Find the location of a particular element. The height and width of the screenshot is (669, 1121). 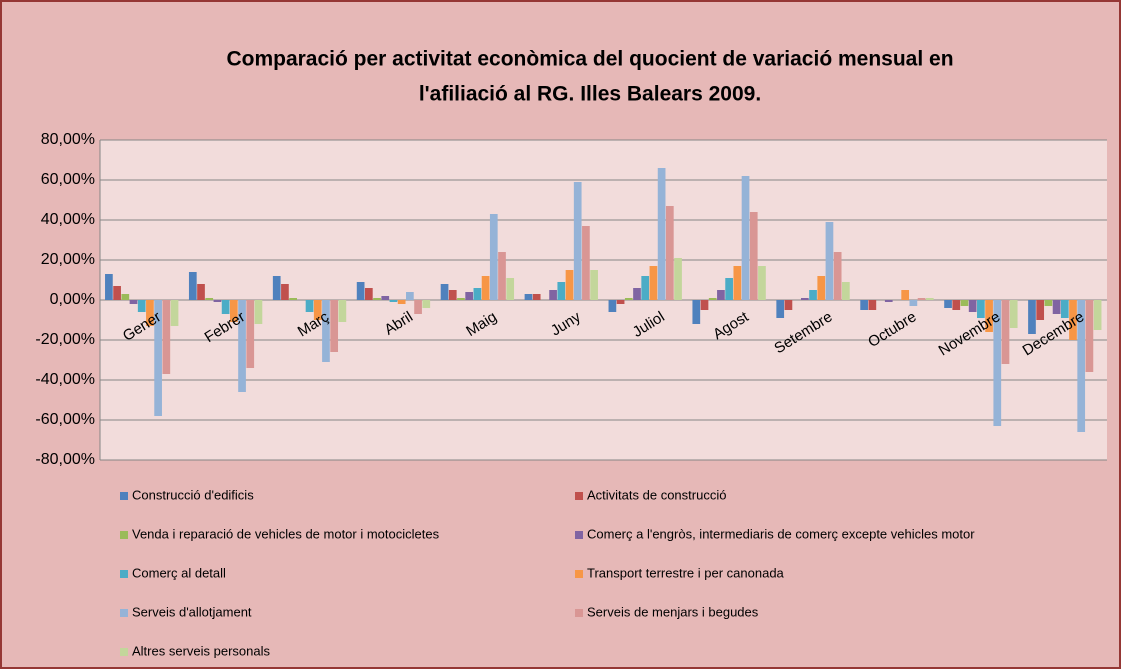

y-tick-label: 20,00% is located at coordinates (68, 259).